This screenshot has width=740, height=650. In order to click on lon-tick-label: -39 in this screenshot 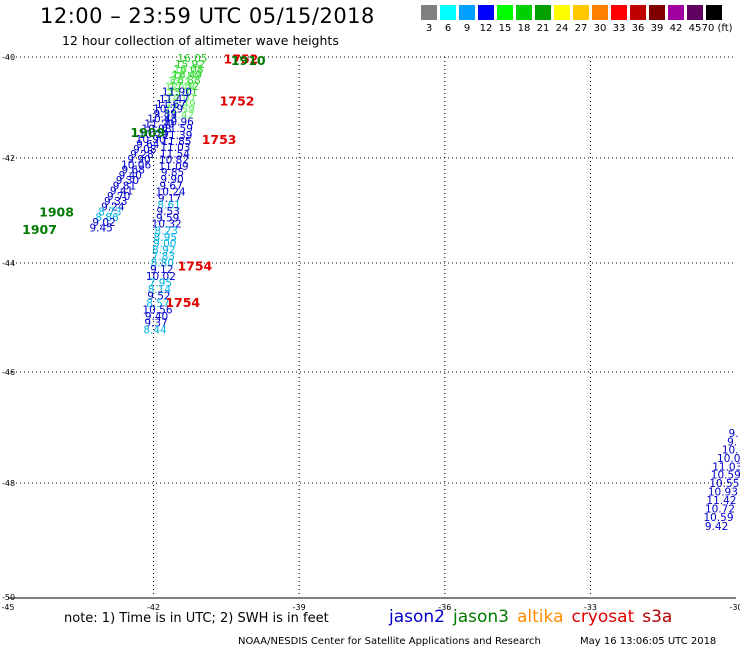, I will do `click(299, 607)`.